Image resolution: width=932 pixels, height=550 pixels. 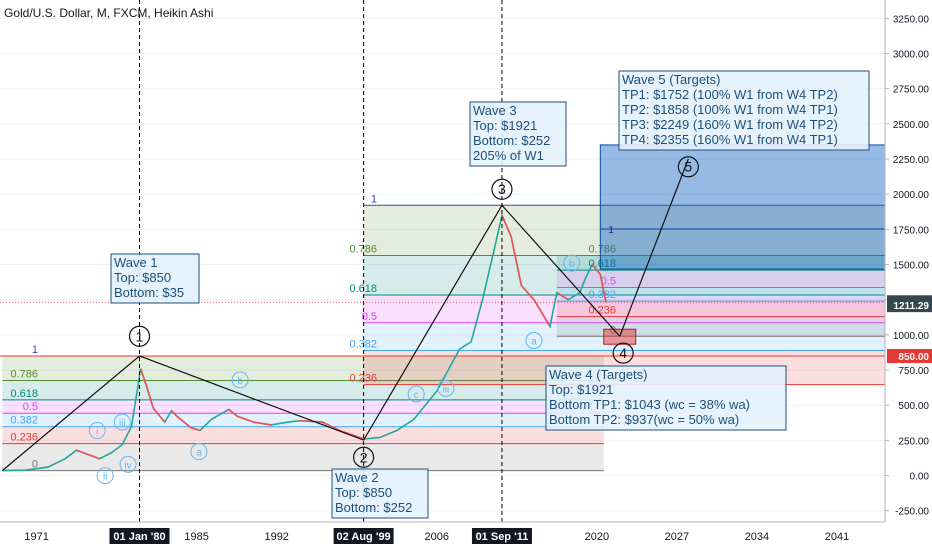 What do you see at coordinates (620, 336) in the screenshot?
I see `wave4-target-zone` at bounding box center [620, 336].